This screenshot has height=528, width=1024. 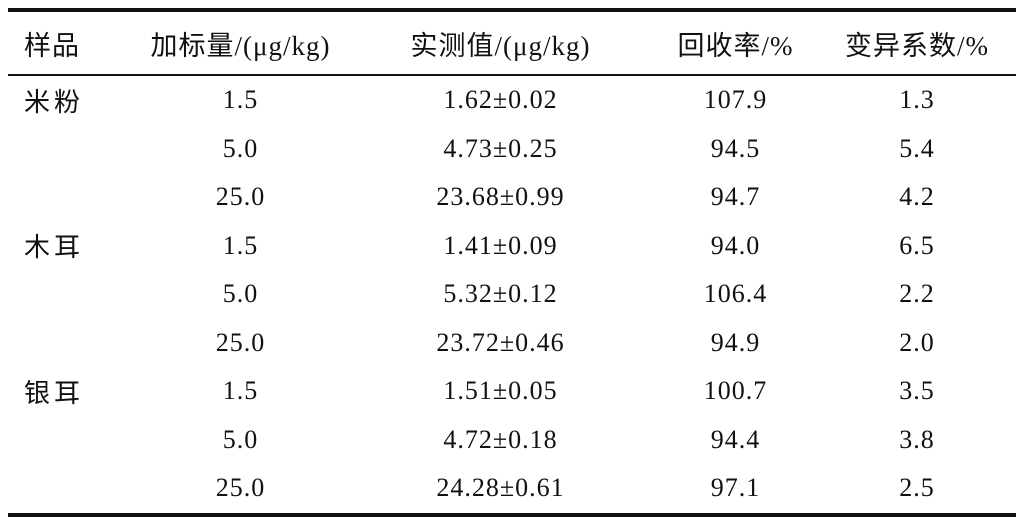 I want to click on col-header-sample: 样品, so click(x=70, y=43).